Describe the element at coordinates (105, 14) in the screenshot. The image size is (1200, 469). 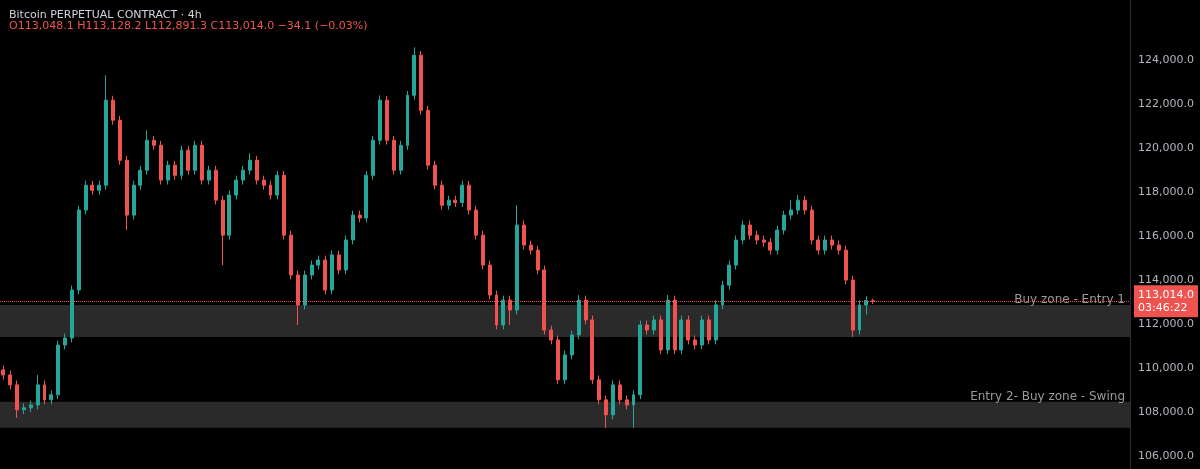
I see `text: Bitcoin PERPETUAL CONTRACT · 4h` at that location.